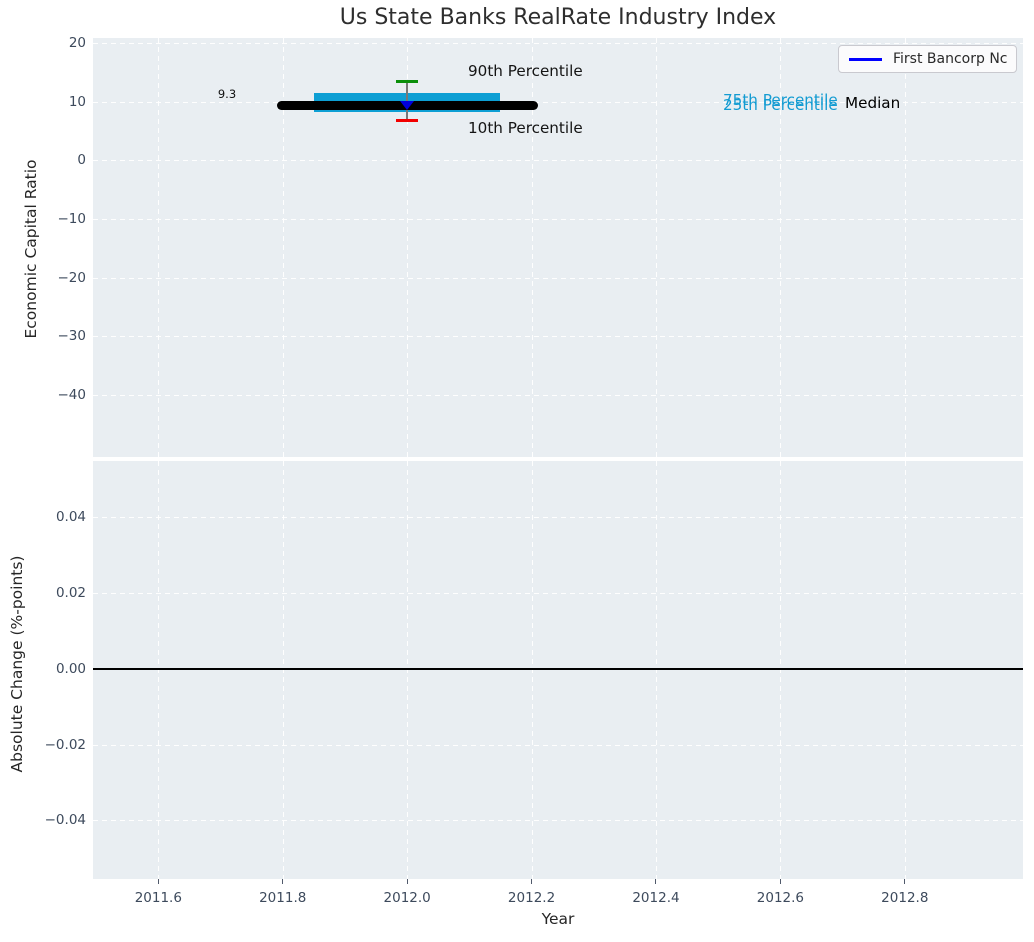 The image size is (1034, 942). I want to click on p90-annotation: 90th Percentile, so click(525, 71).